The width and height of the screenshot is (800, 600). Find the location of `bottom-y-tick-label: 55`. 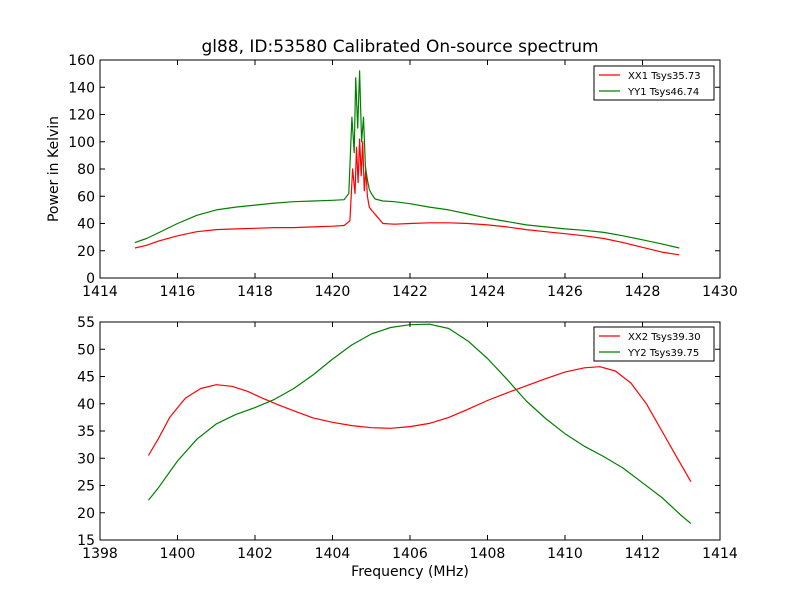

bottom-y-tick-label: 55 is located at coordinates (86, 323).